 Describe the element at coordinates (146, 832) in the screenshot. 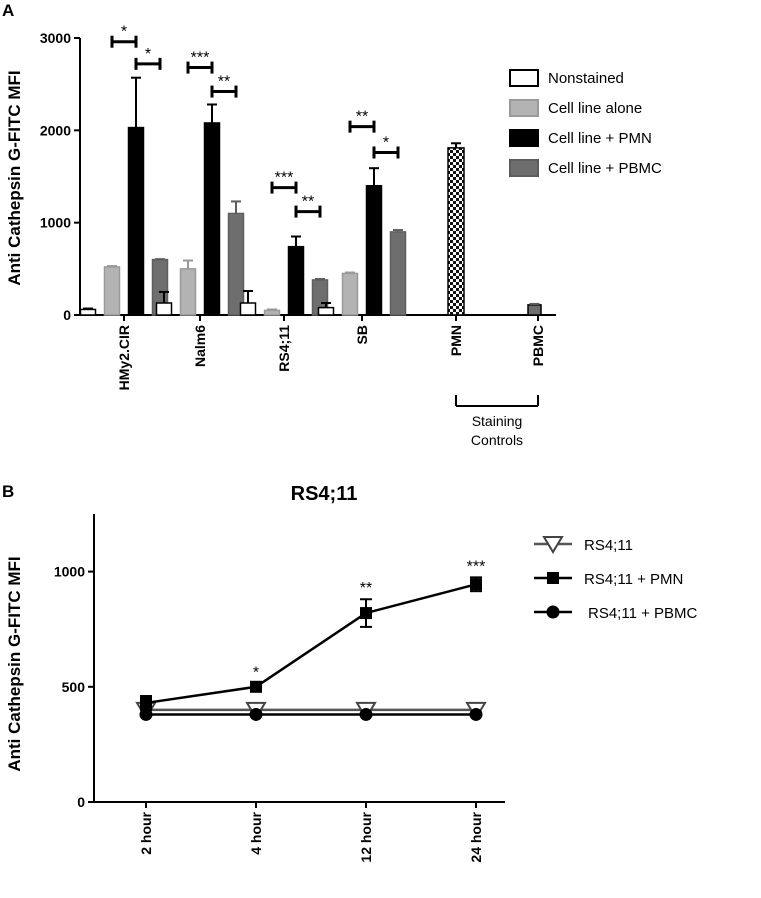

I see `panel-b-x-tick-label-2-hour: 2 hour` at that location.